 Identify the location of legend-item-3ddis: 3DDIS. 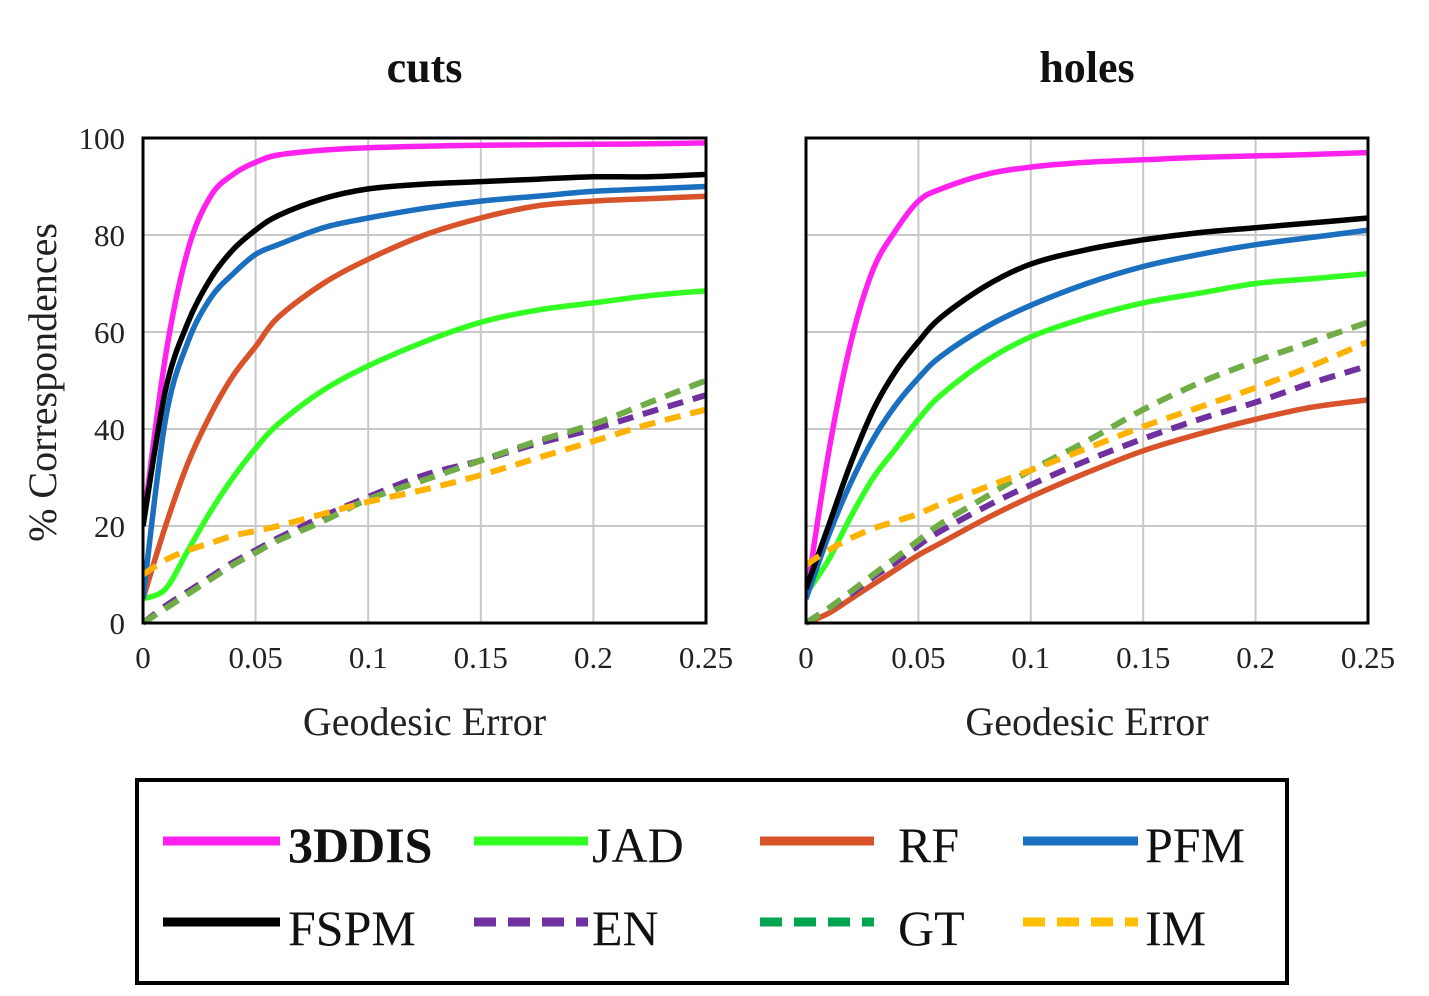
(297, 845).